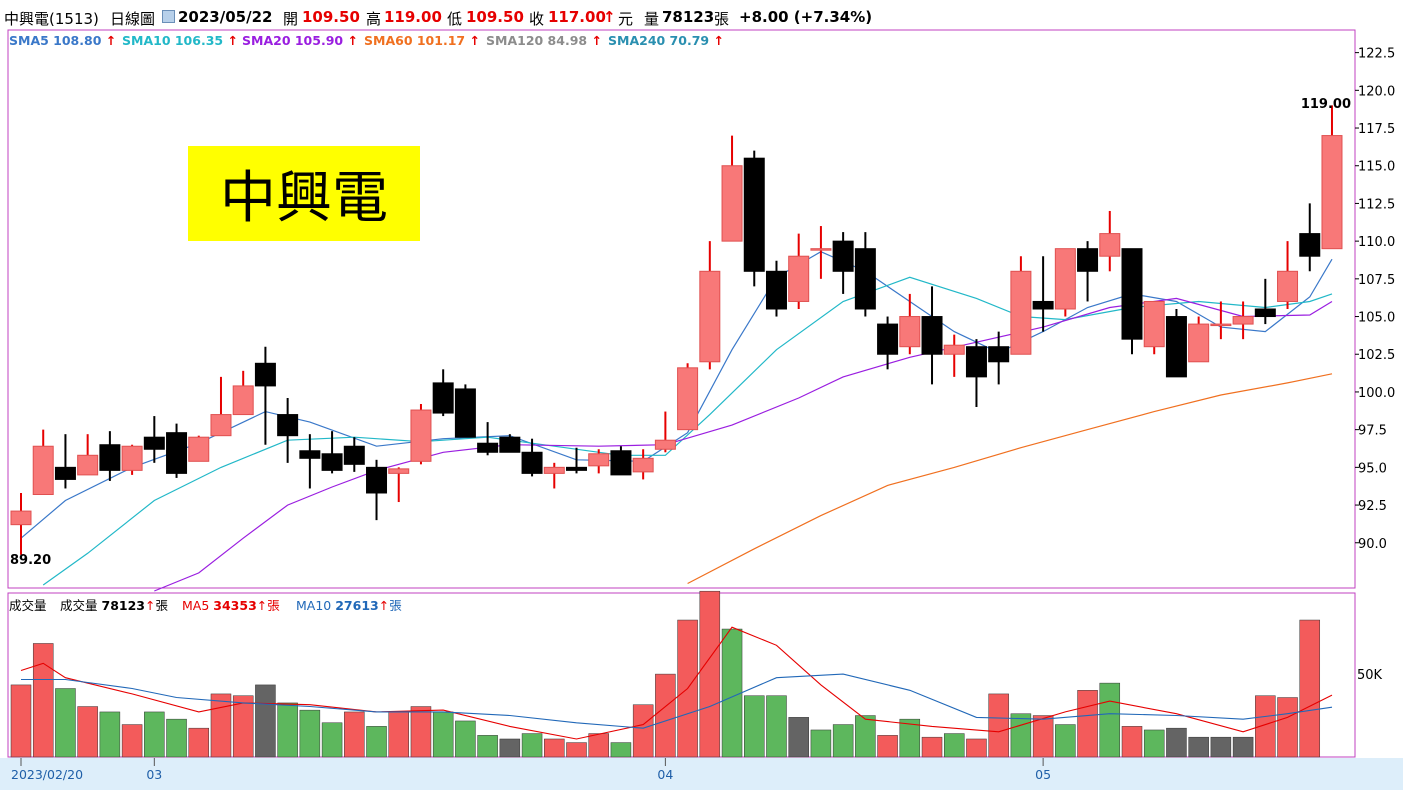 Image resolution: width=1403 pixels, height=790 pixels. I want to click on change-value: +8.00 (+7.34%), so click(806, 17).